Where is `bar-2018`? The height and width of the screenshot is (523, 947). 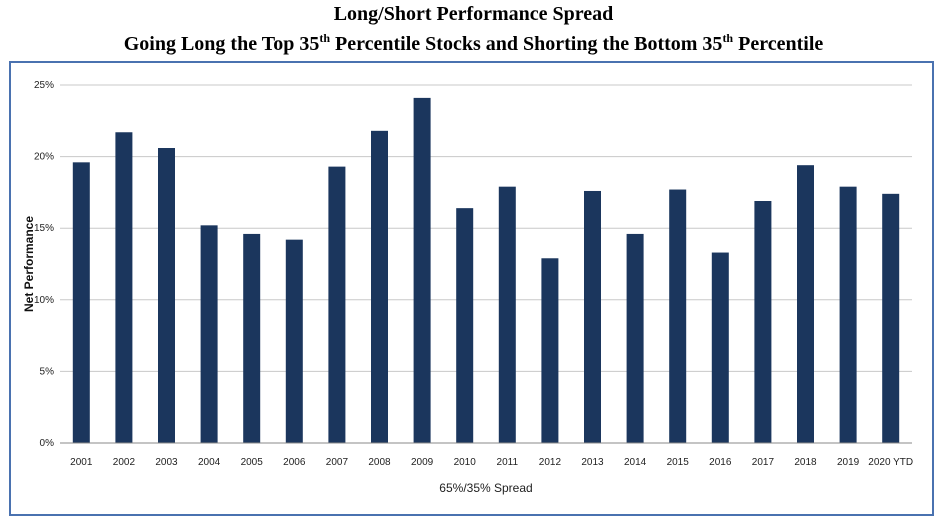 bar-2018 is located at coordinates (805, 304).